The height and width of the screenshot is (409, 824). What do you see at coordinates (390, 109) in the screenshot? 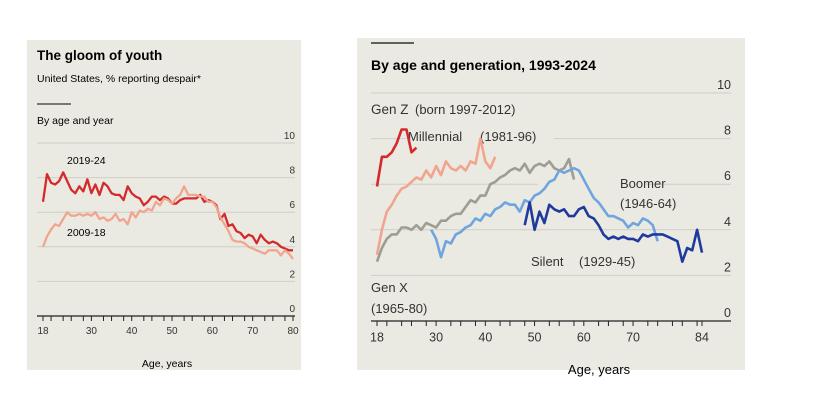
I see `series-label-gen-z: Gen Z` at bounding box center [390, 109].